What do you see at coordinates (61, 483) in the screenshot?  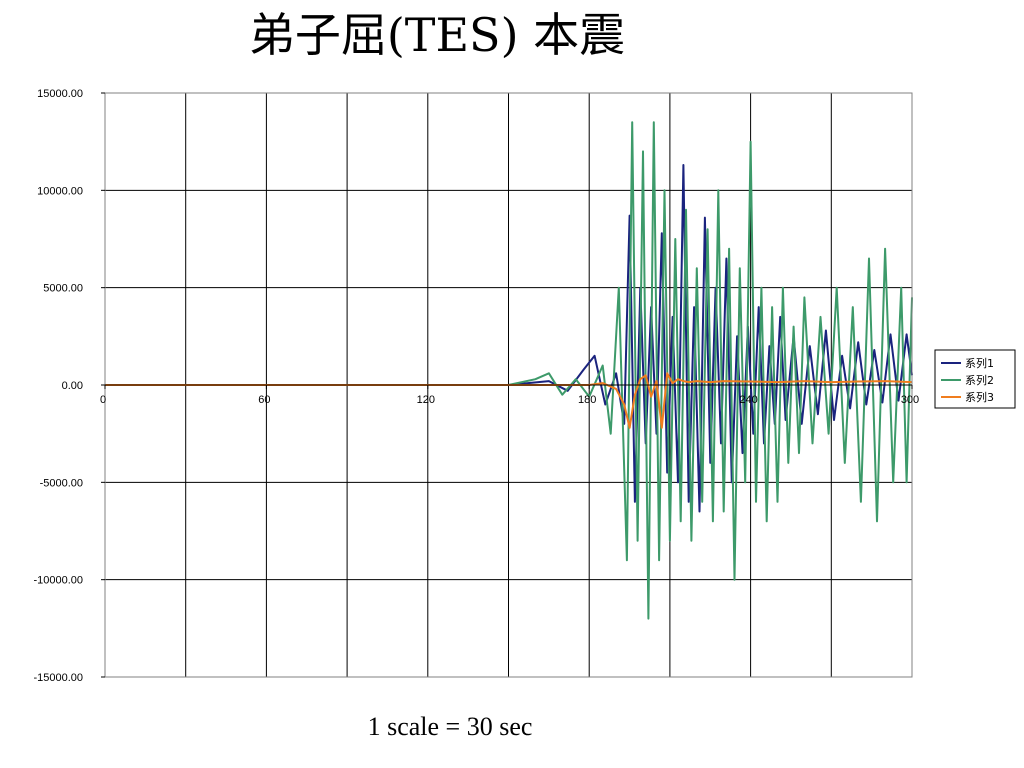 I see `y-tick-label: -5000.00` at bounding box center [61, 483].